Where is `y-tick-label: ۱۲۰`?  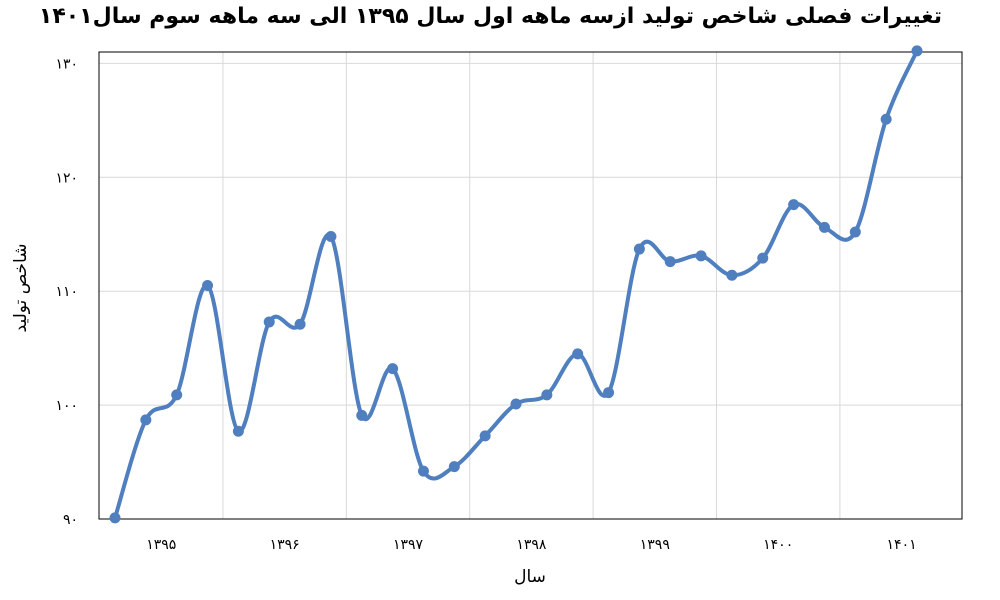 y-tick-label: ۱۲۰ is located at coordinates (66, 178).